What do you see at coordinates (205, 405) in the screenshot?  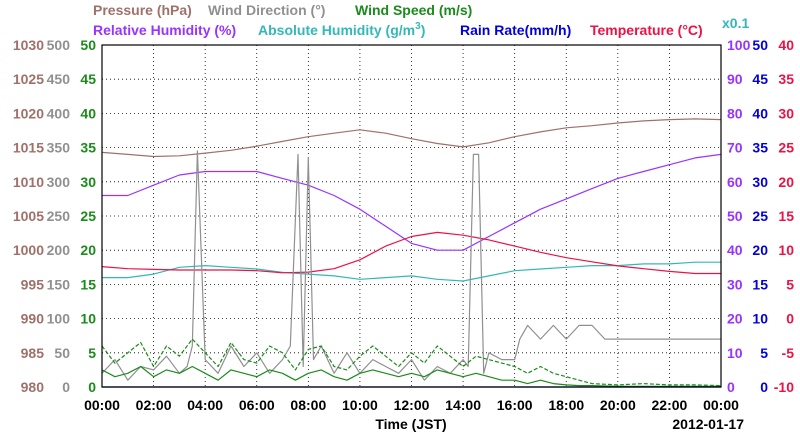 I see `x-tick-label: 04:00` at bounding box center [205, 405].